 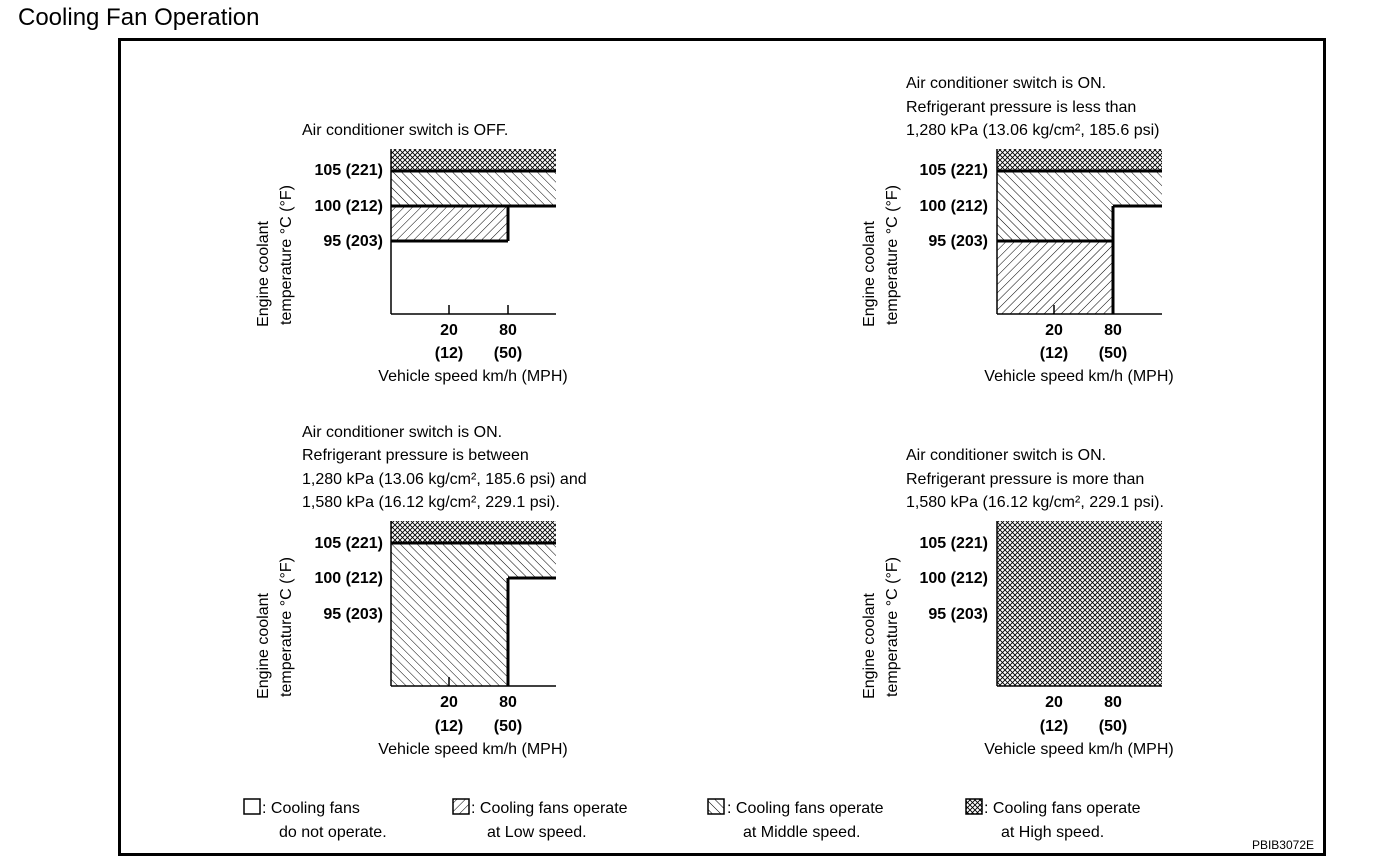 What do you see at coordinates (974, 806) in the screenshot?
I see `legend-swatch-high` at bounding box center [974, 806].